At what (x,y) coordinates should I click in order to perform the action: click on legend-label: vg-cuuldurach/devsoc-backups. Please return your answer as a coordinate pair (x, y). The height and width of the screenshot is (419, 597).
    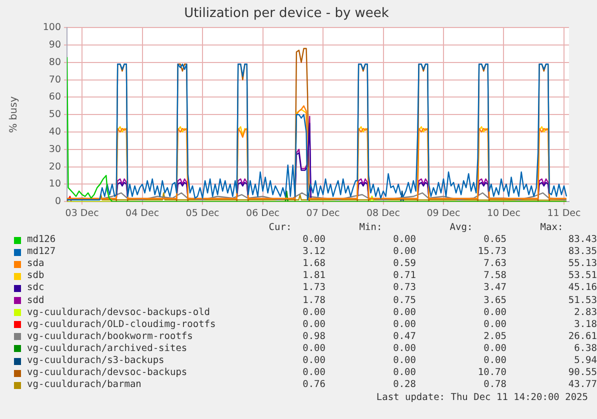
    Looking at the image, I should click on (107, 373).